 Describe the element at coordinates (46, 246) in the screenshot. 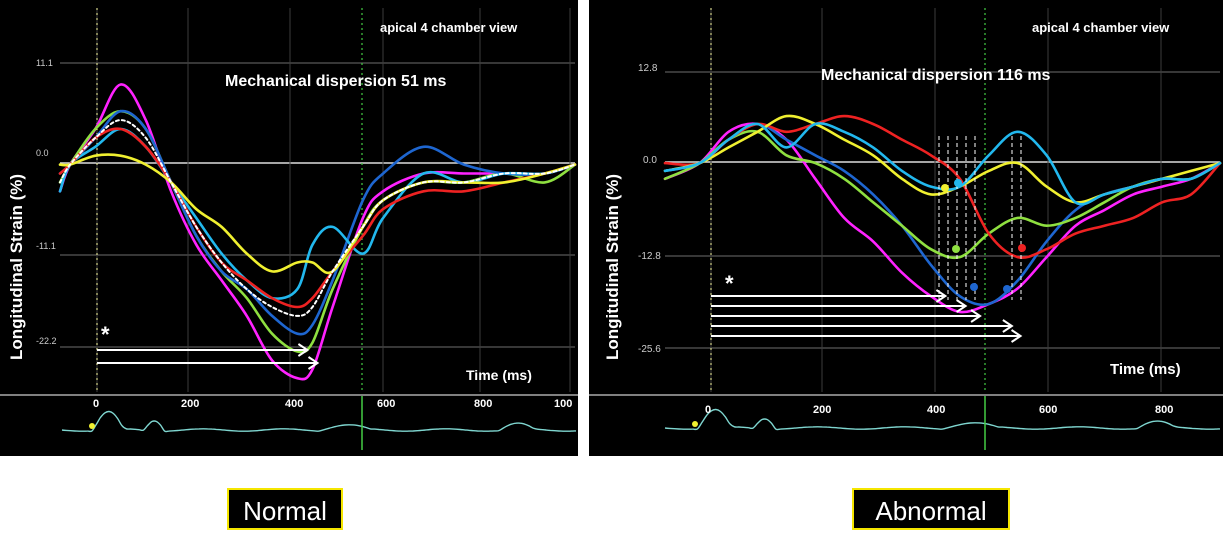

I see `left-y-tick-label: -11.1` at that location.